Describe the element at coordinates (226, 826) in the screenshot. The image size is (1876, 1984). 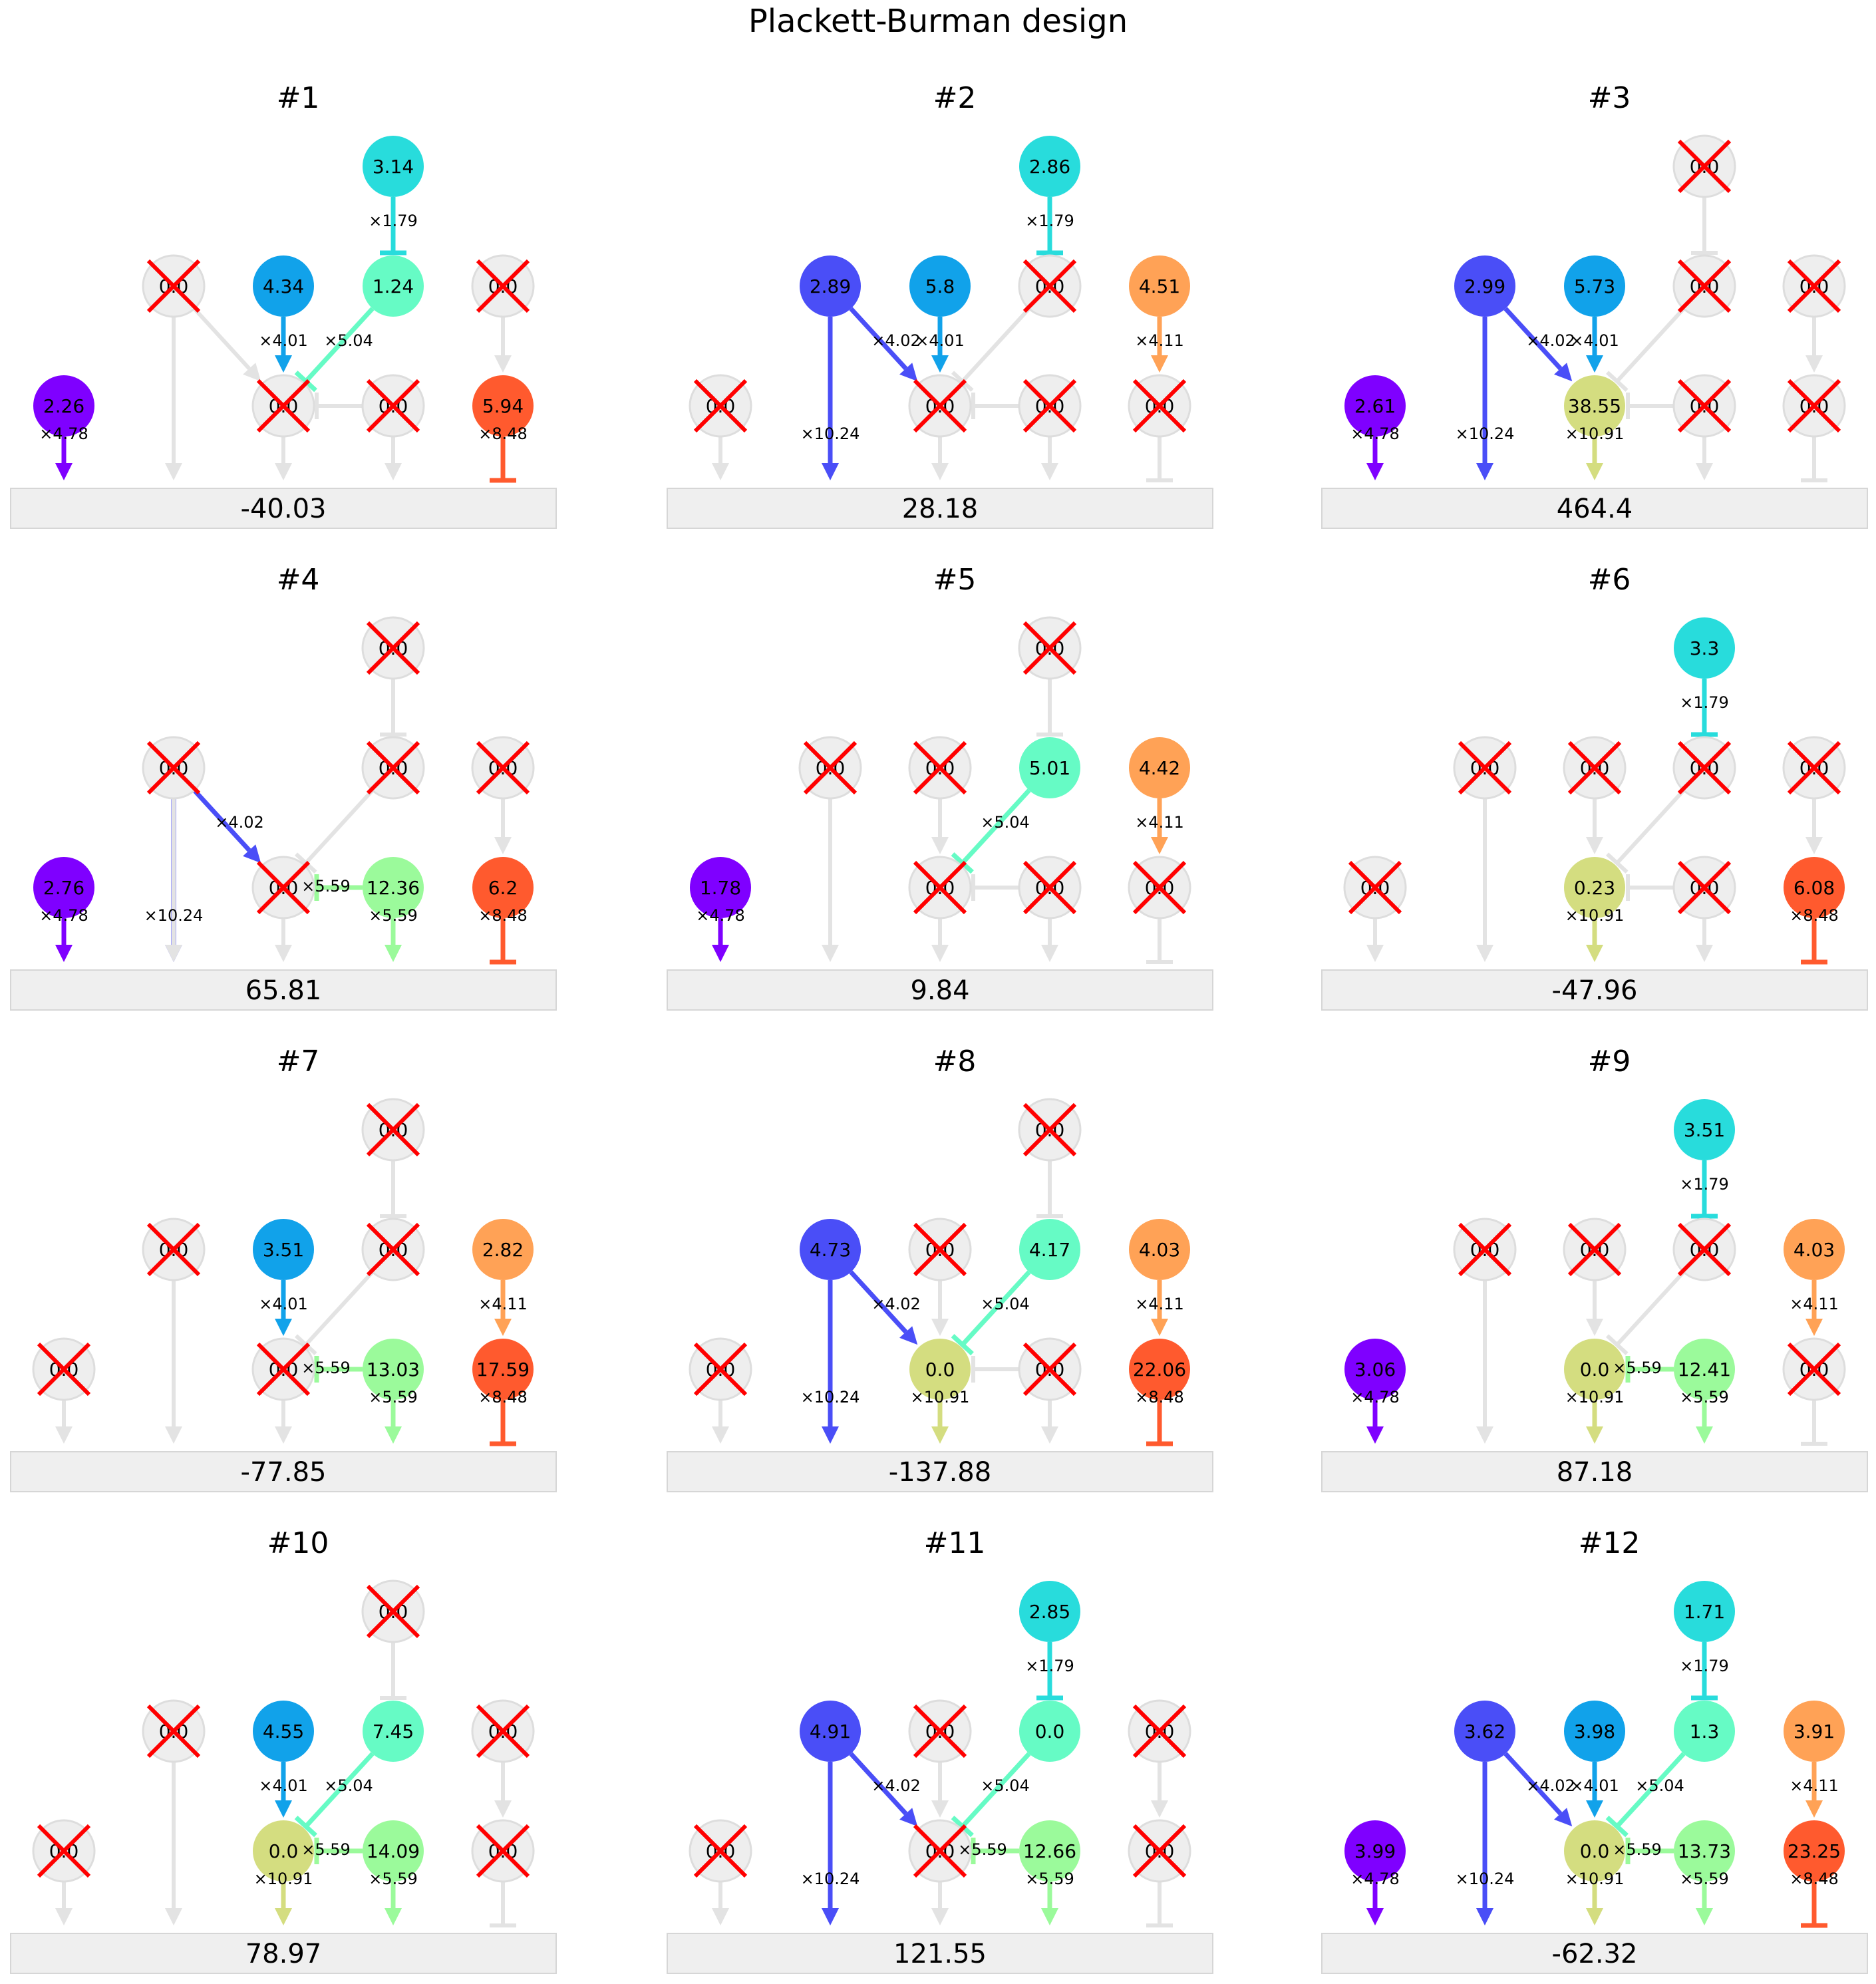
I see `arrow-edge-b-g` at that location.